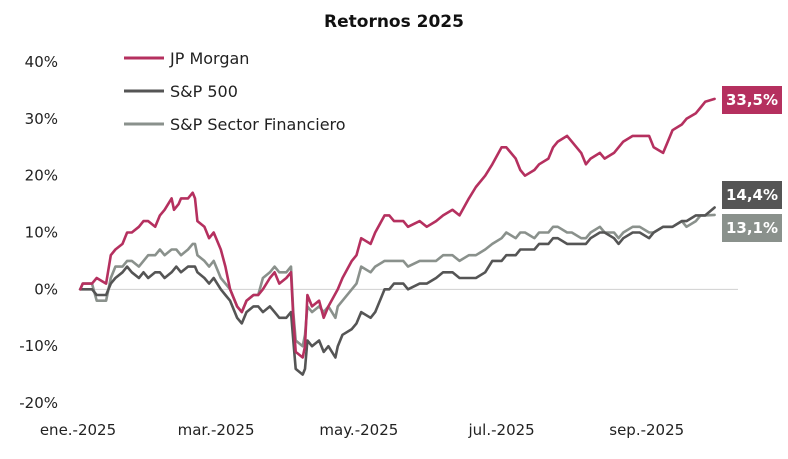 The height and width of the screenshot is (459, 788). What do you see at coordinates (38, 346) in the screenshot?
I see `y-tick-label: -10%` at bounding box center [38, 346].